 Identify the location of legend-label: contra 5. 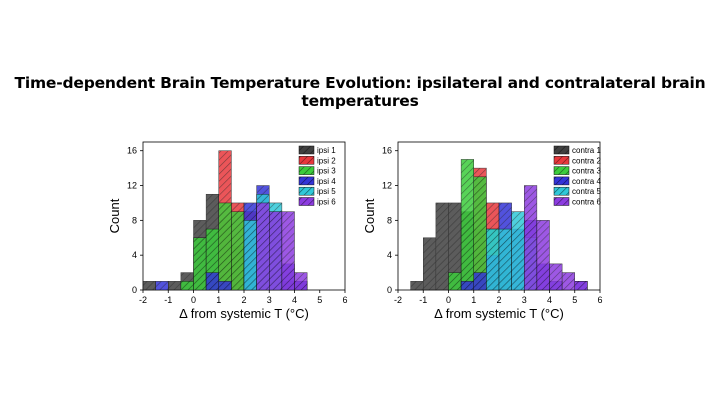
(586, 191).